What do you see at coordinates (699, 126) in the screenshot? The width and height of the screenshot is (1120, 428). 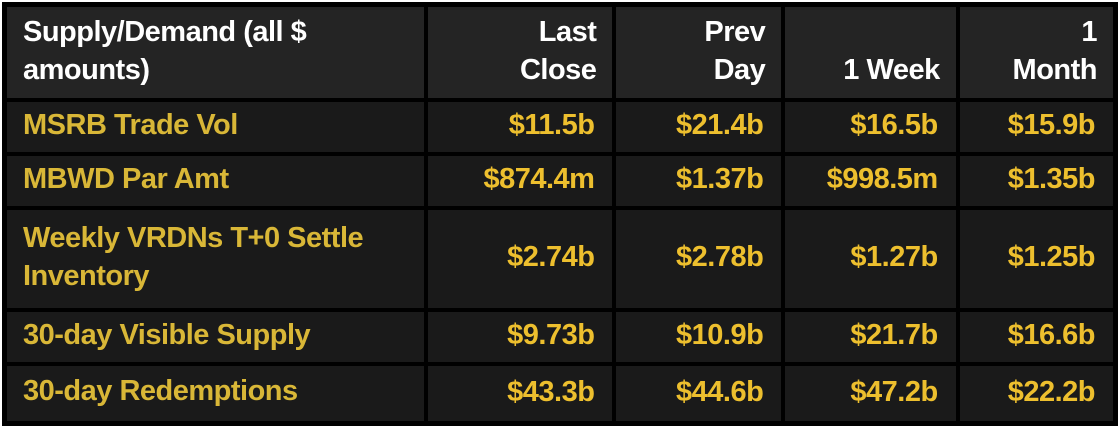 I see `cell-value: $21.4b` at bounding box center [699, 126].